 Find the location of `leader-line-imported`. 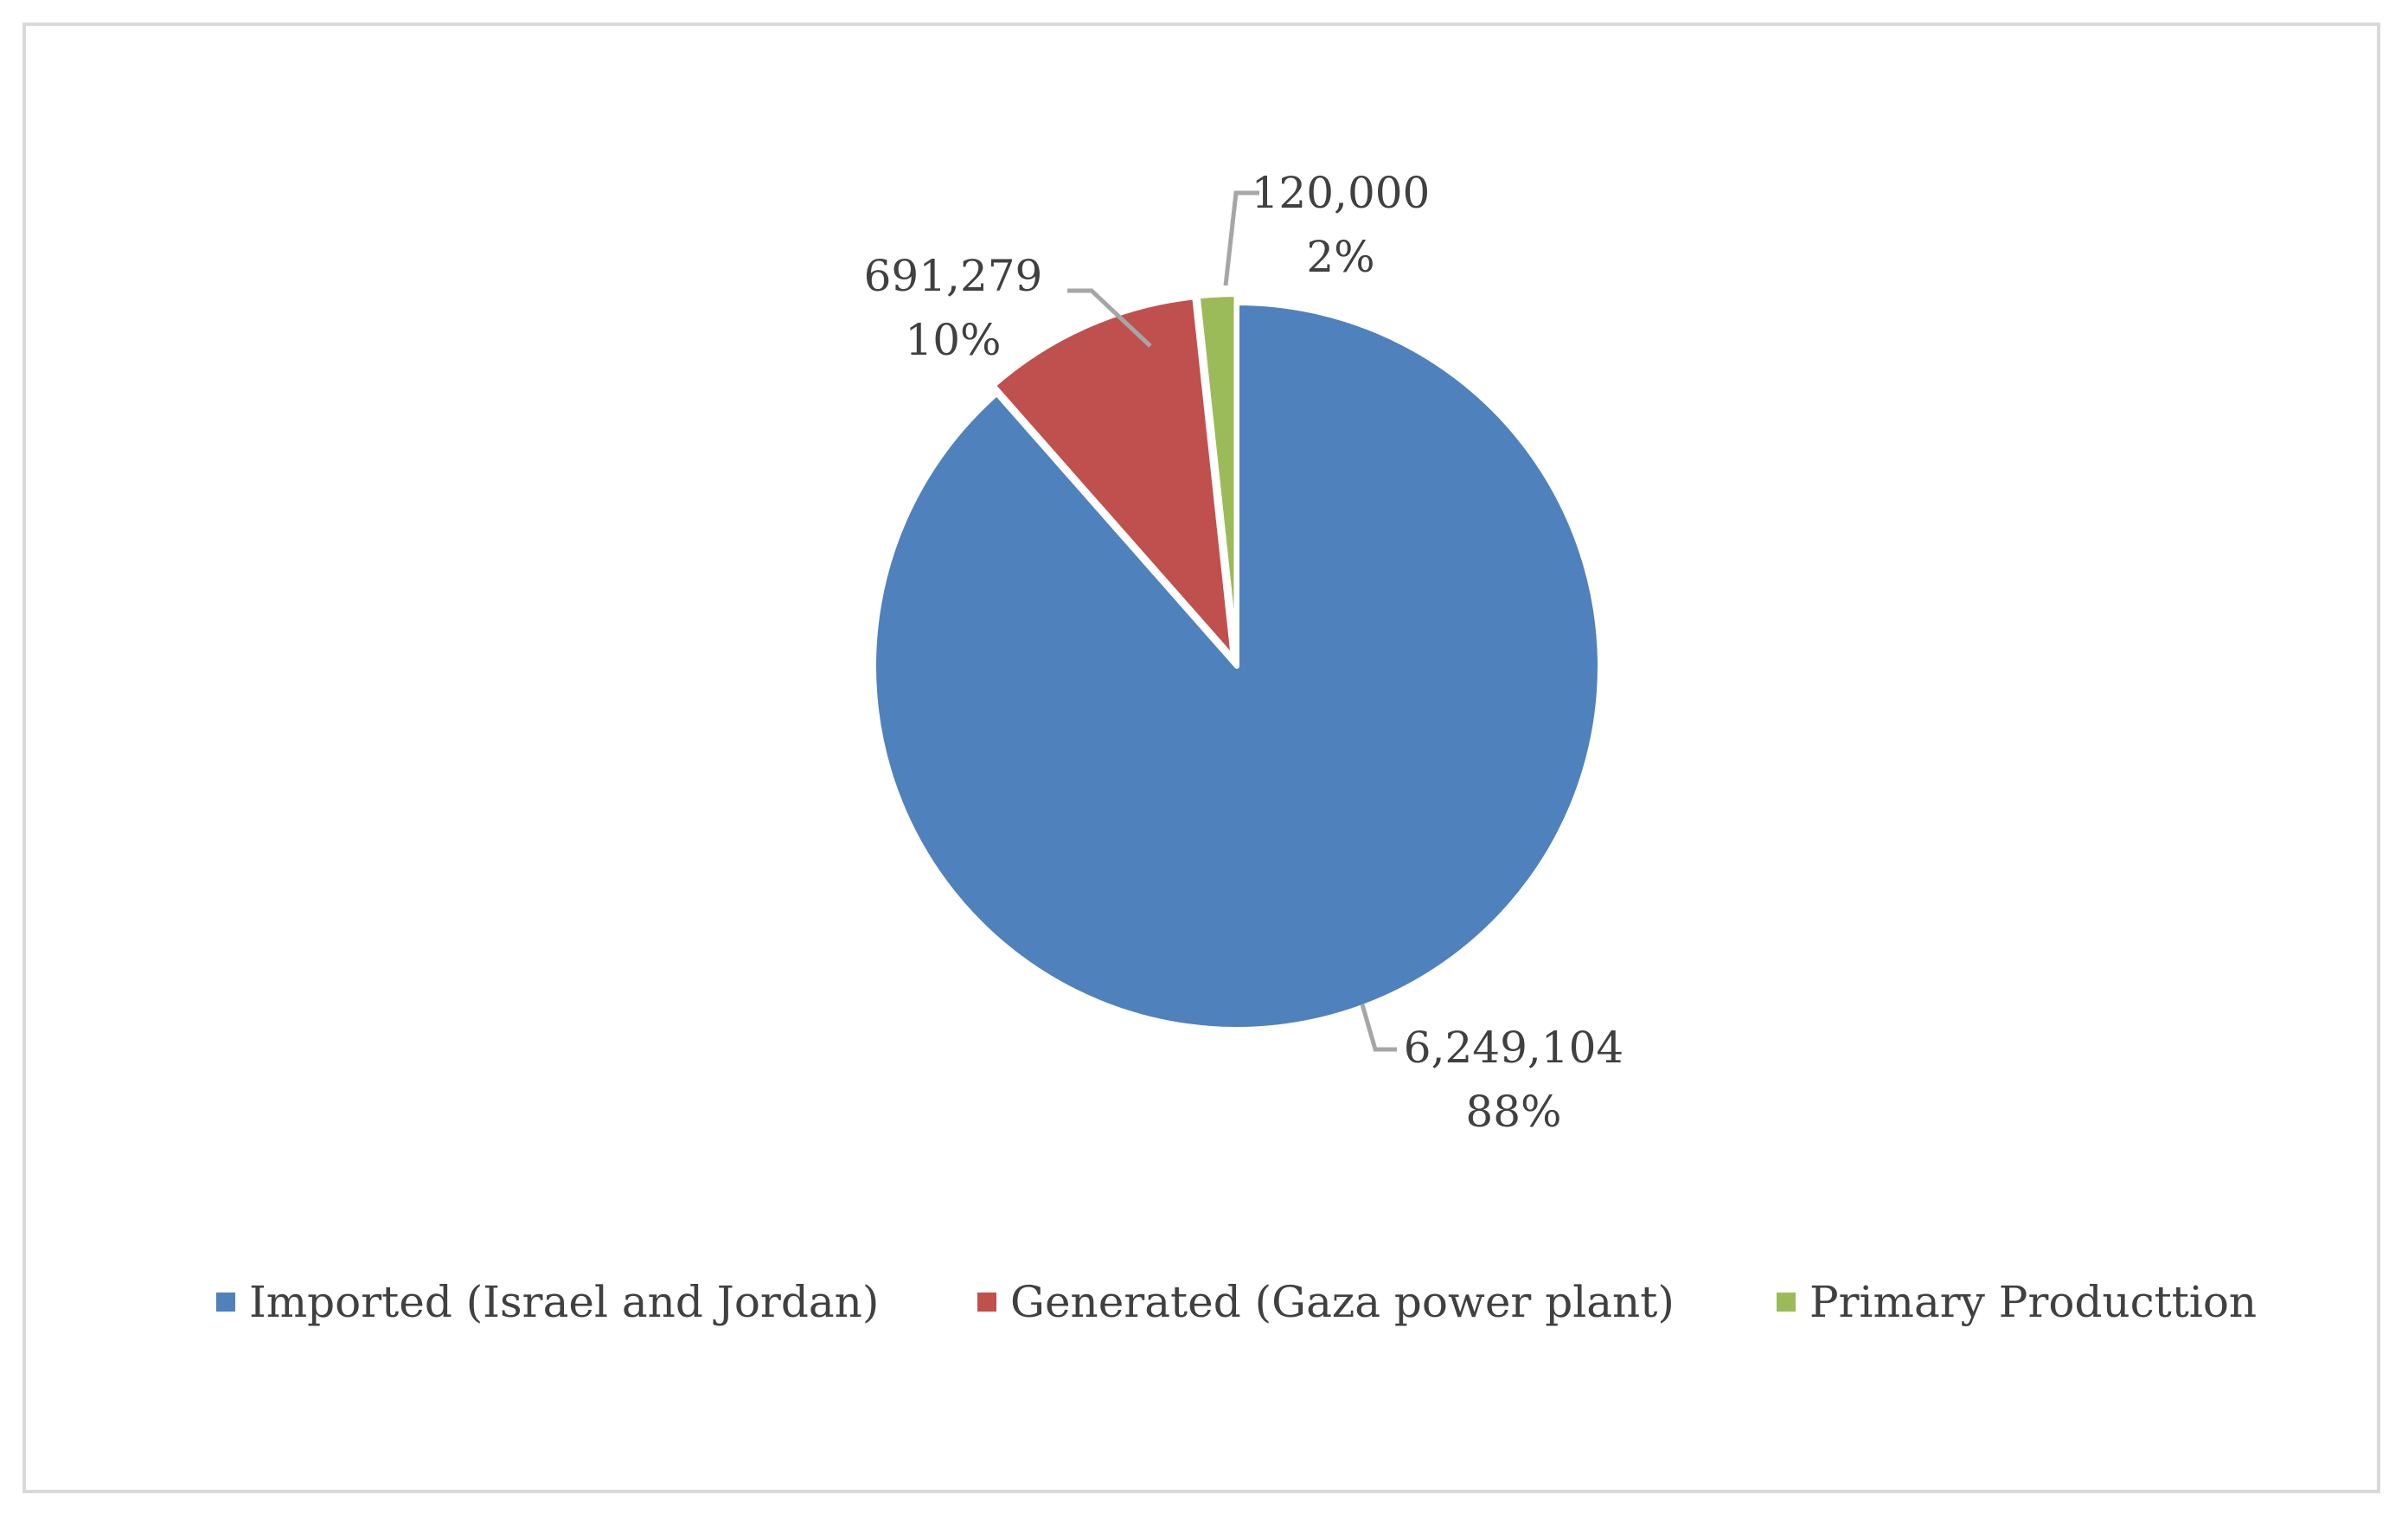

leader-line-imported is located at coordinates (1378, 1028).